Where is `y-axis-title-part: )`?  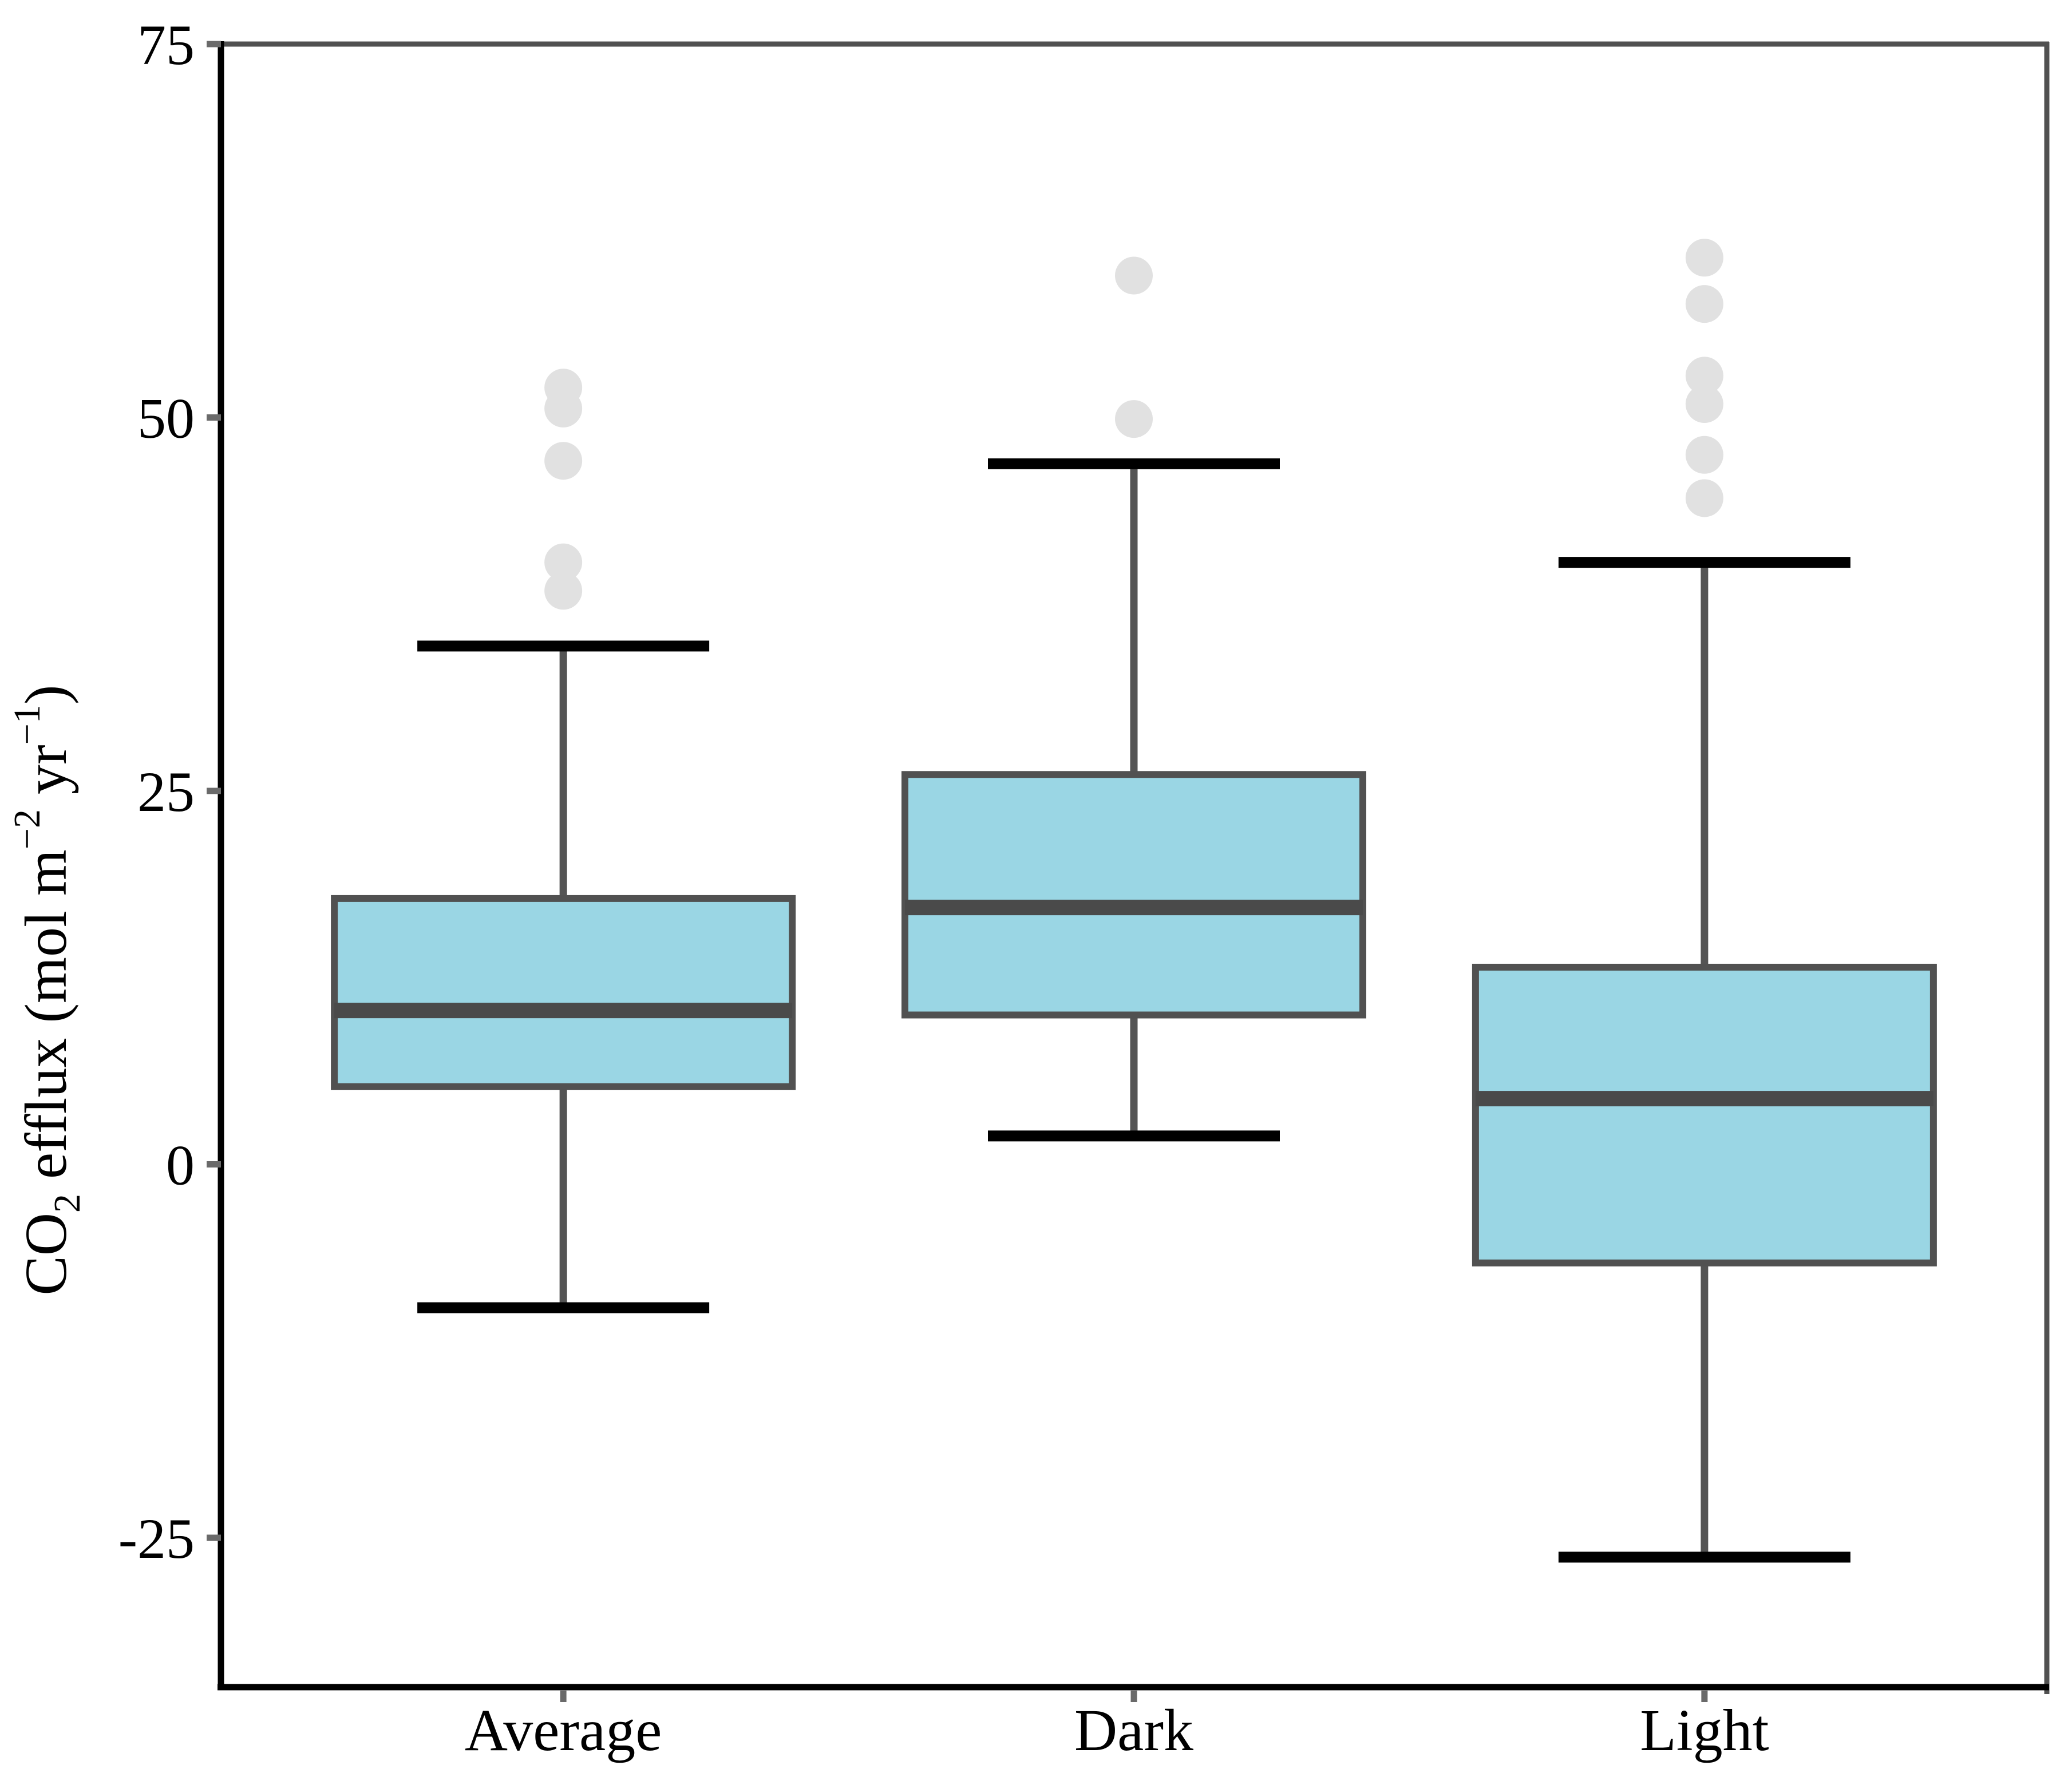 y-axis-title-part: ) is located at coordinates (46, 695).